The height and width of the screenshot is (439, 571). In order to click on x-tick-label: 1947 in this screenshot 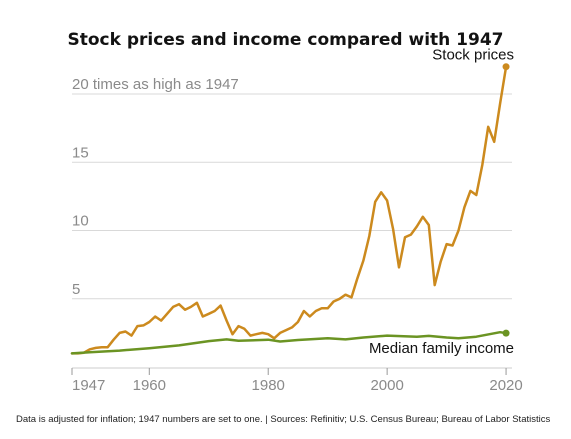, I will do `click(88, 385)`.